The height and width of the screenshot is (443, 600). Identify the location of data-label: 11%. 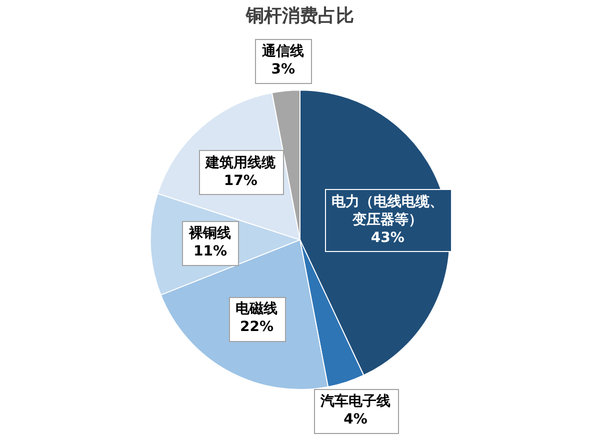
(210, 251).